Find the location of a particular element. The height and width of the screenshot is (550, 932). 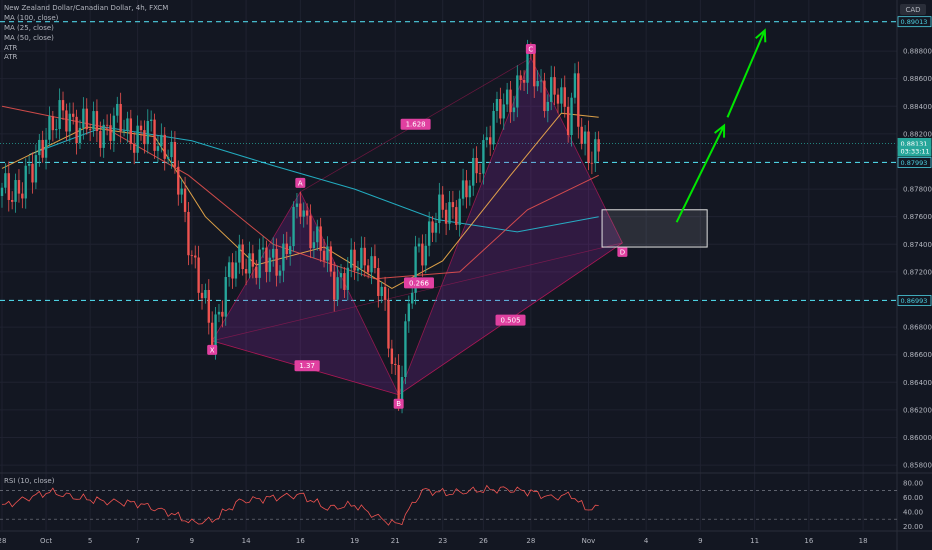

y-tick-label: 0.86200 is located at coordinates (917, 410).